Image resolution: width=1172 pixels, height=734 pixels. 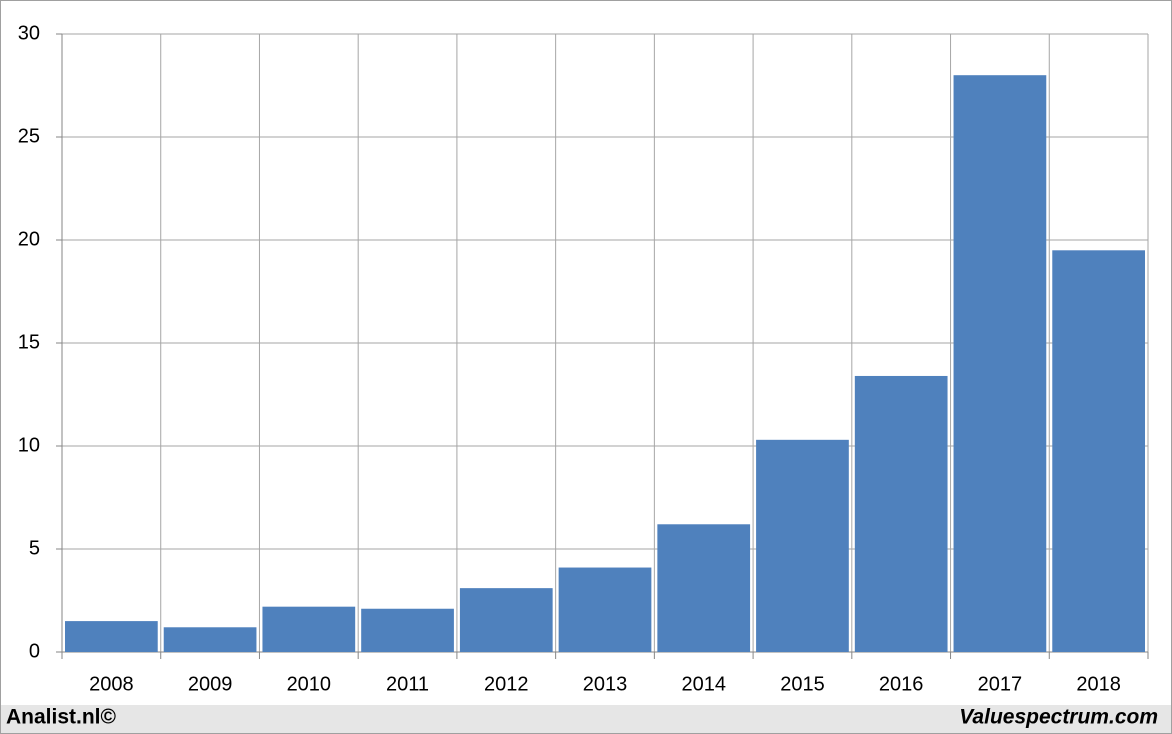 What do you see at coordinates (61, 717) in the screenshot?
I see `footer-left: Analist.nl©` at bounding box center [61, 717].